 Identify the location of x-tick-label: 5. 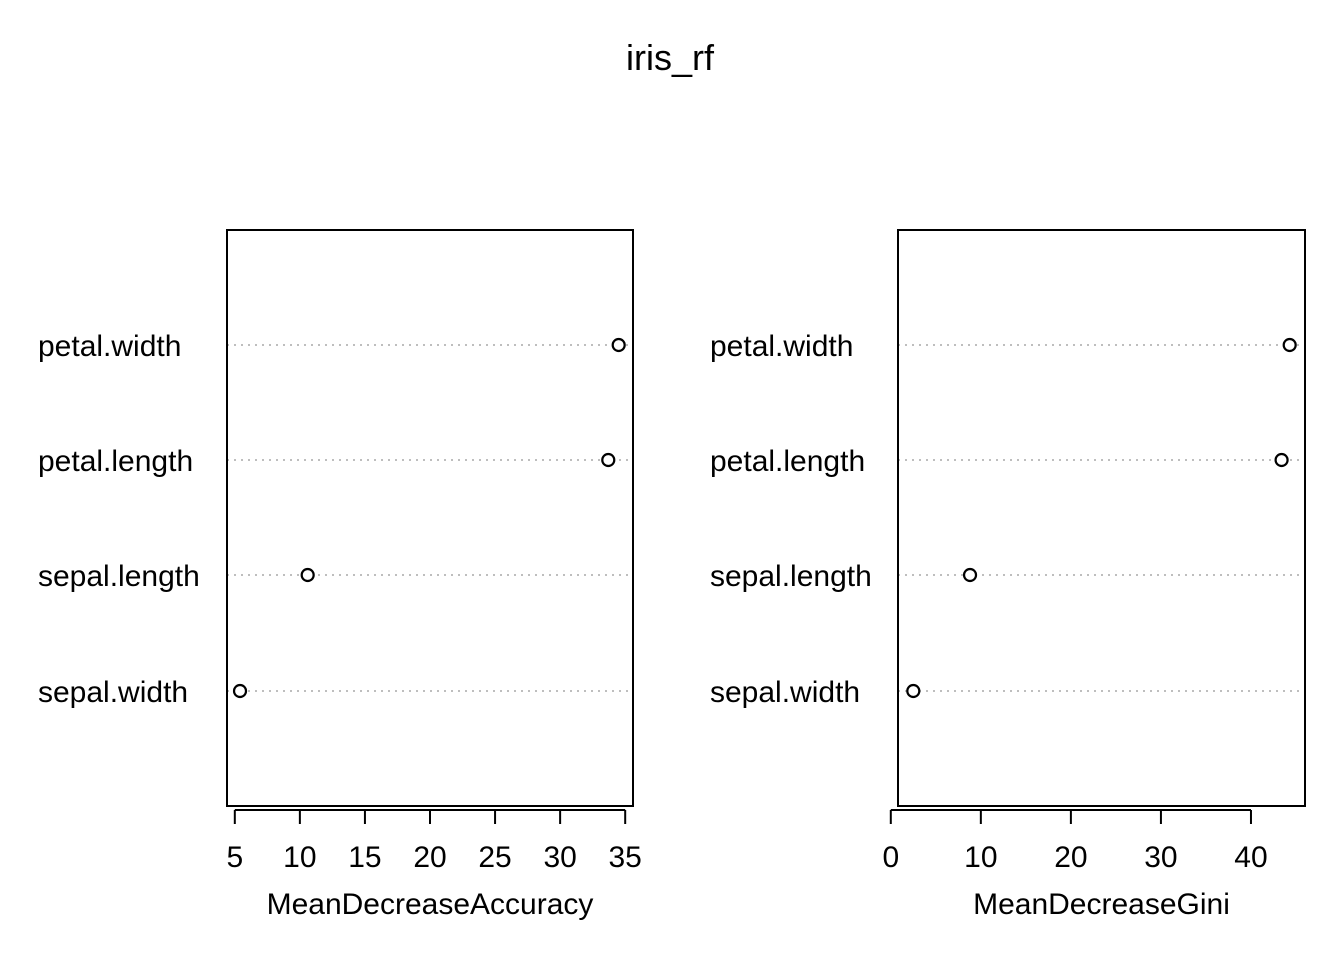
(234, 857).